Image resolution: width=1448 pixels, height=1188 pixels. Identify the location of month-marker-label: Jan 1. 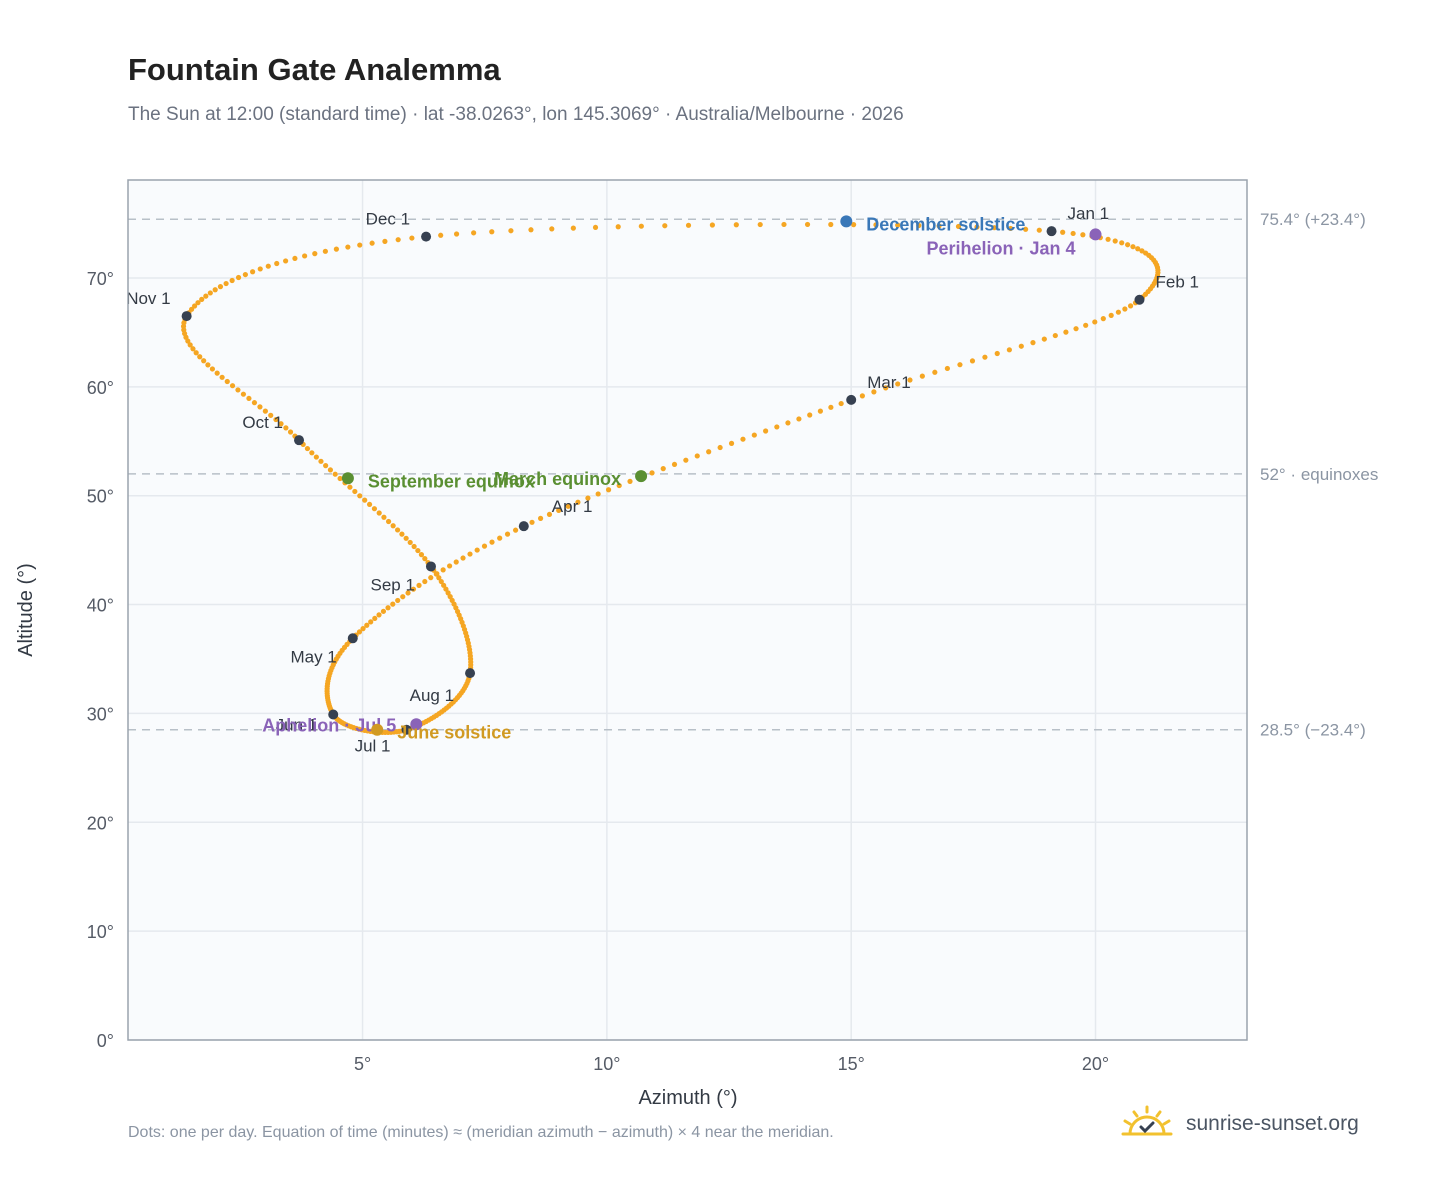
(1089, 213).